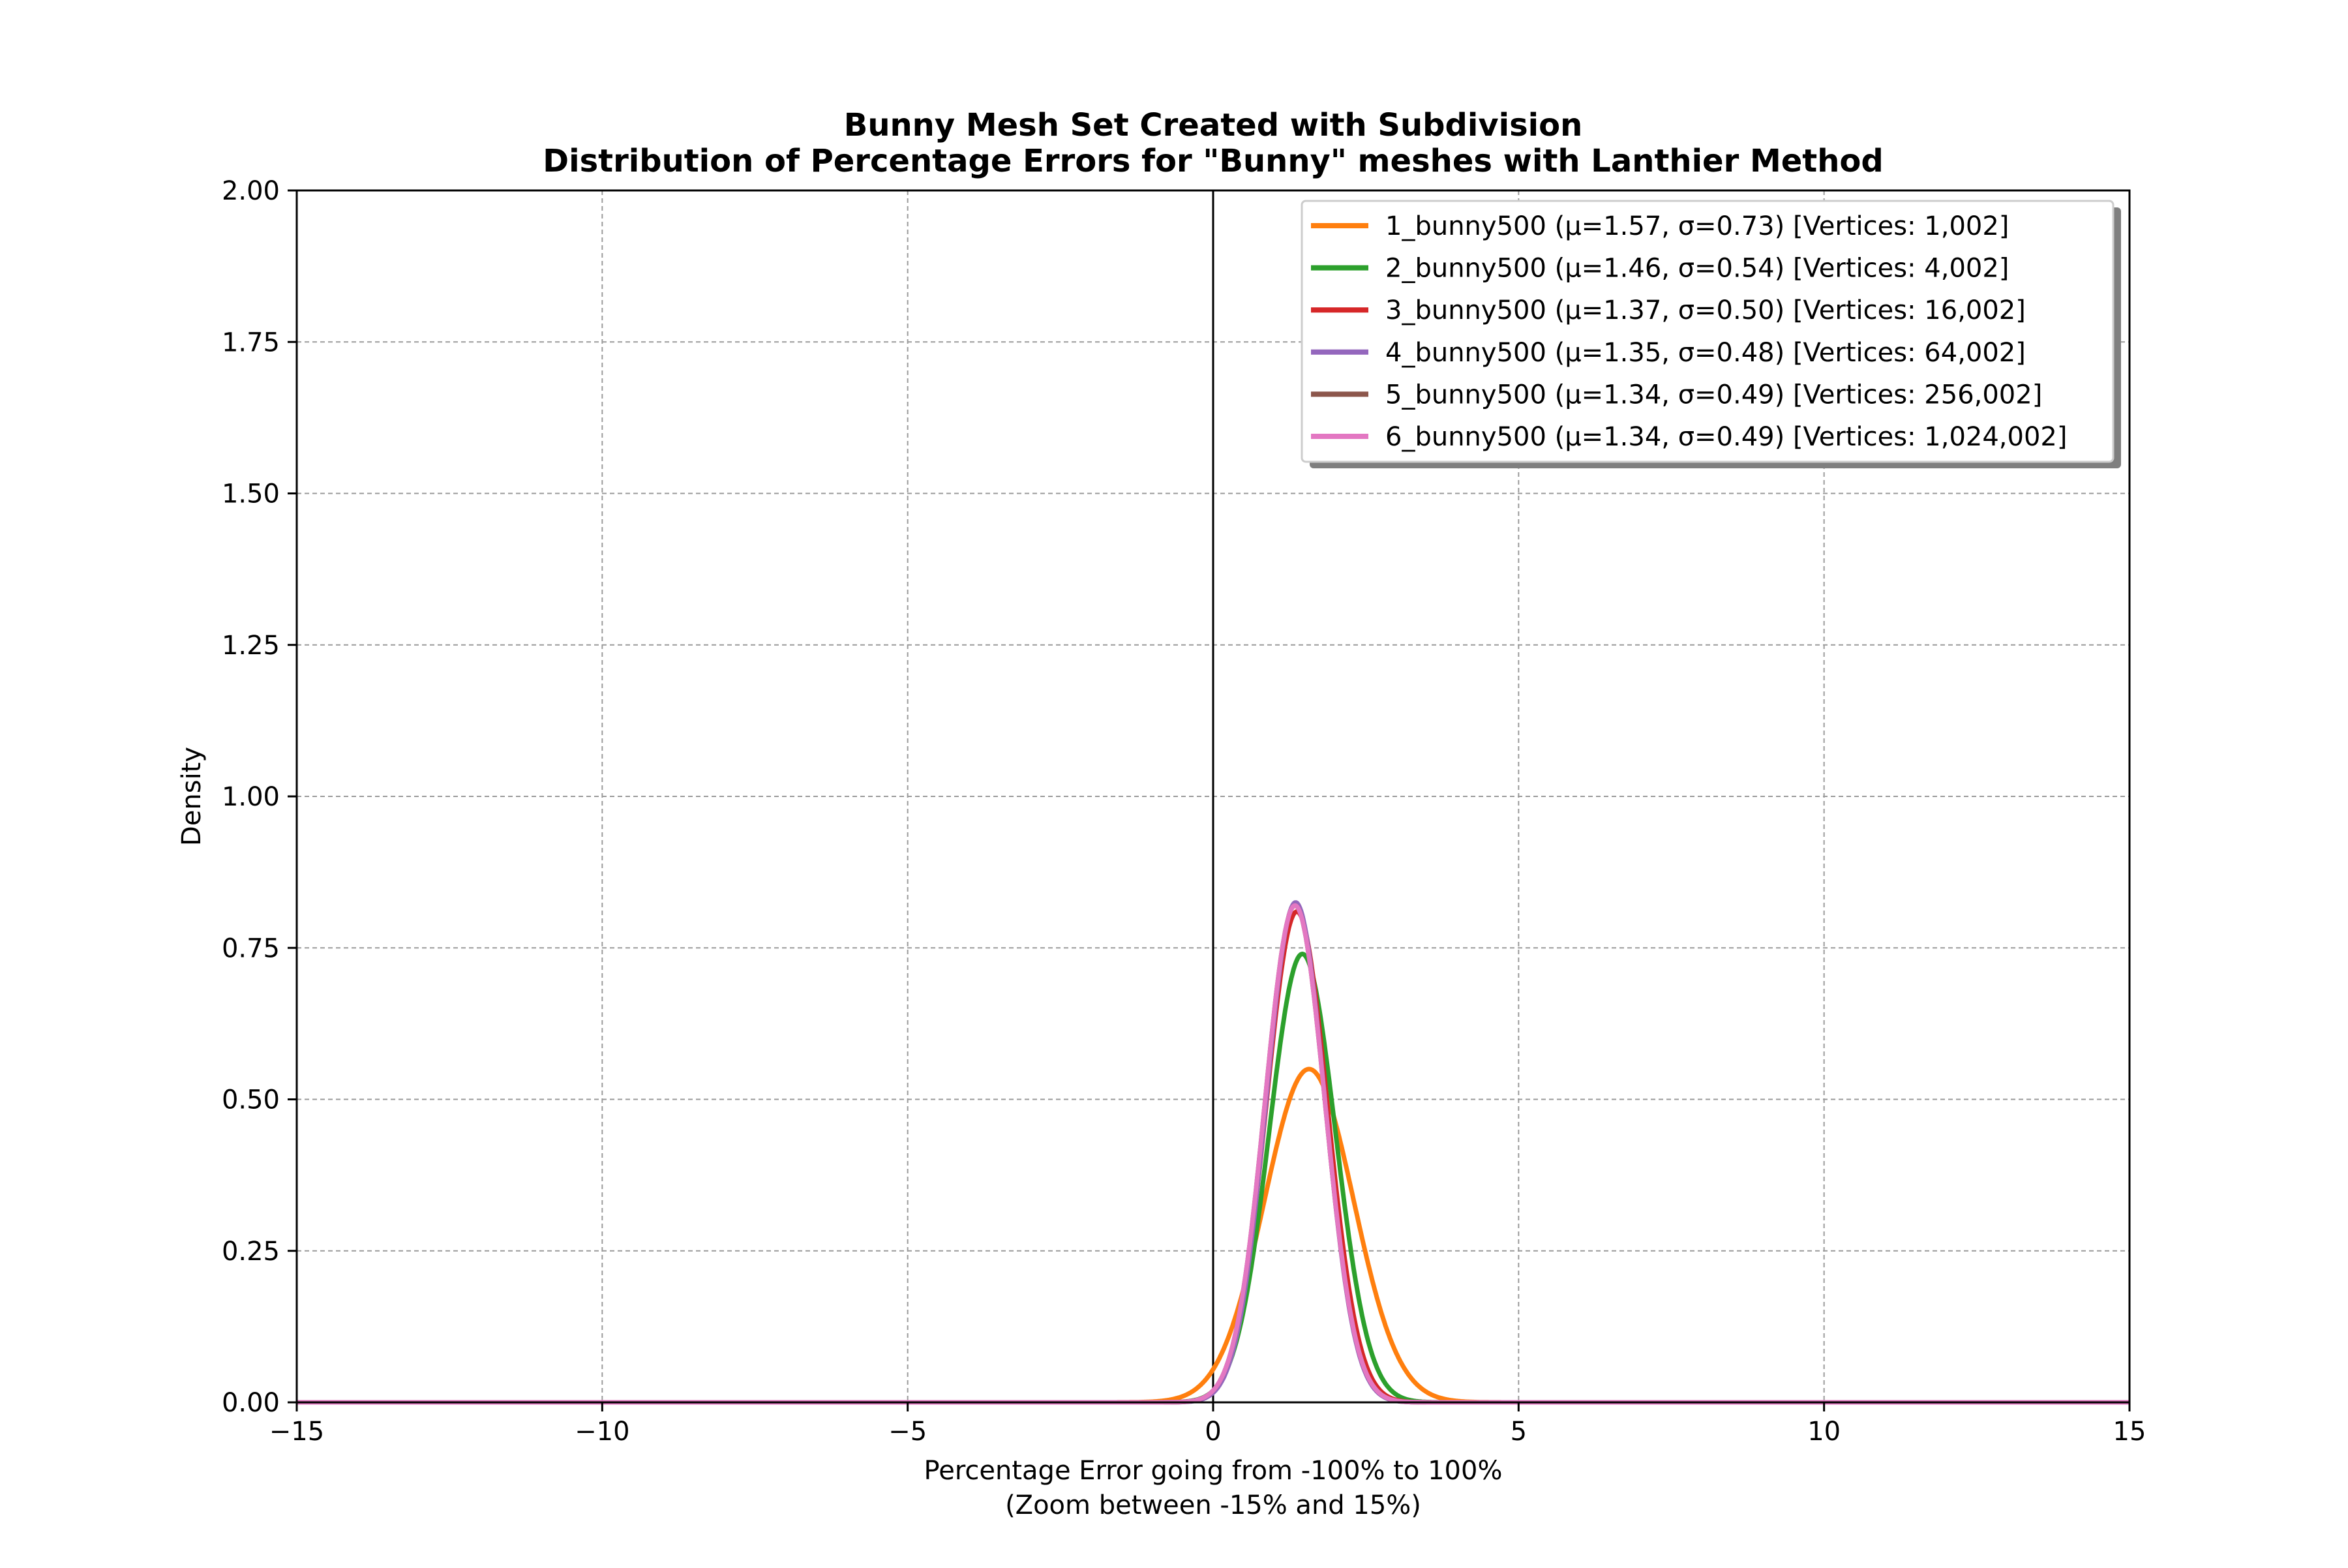  I want to click on y-tick-label-8: 2.00, so click(251, 191).